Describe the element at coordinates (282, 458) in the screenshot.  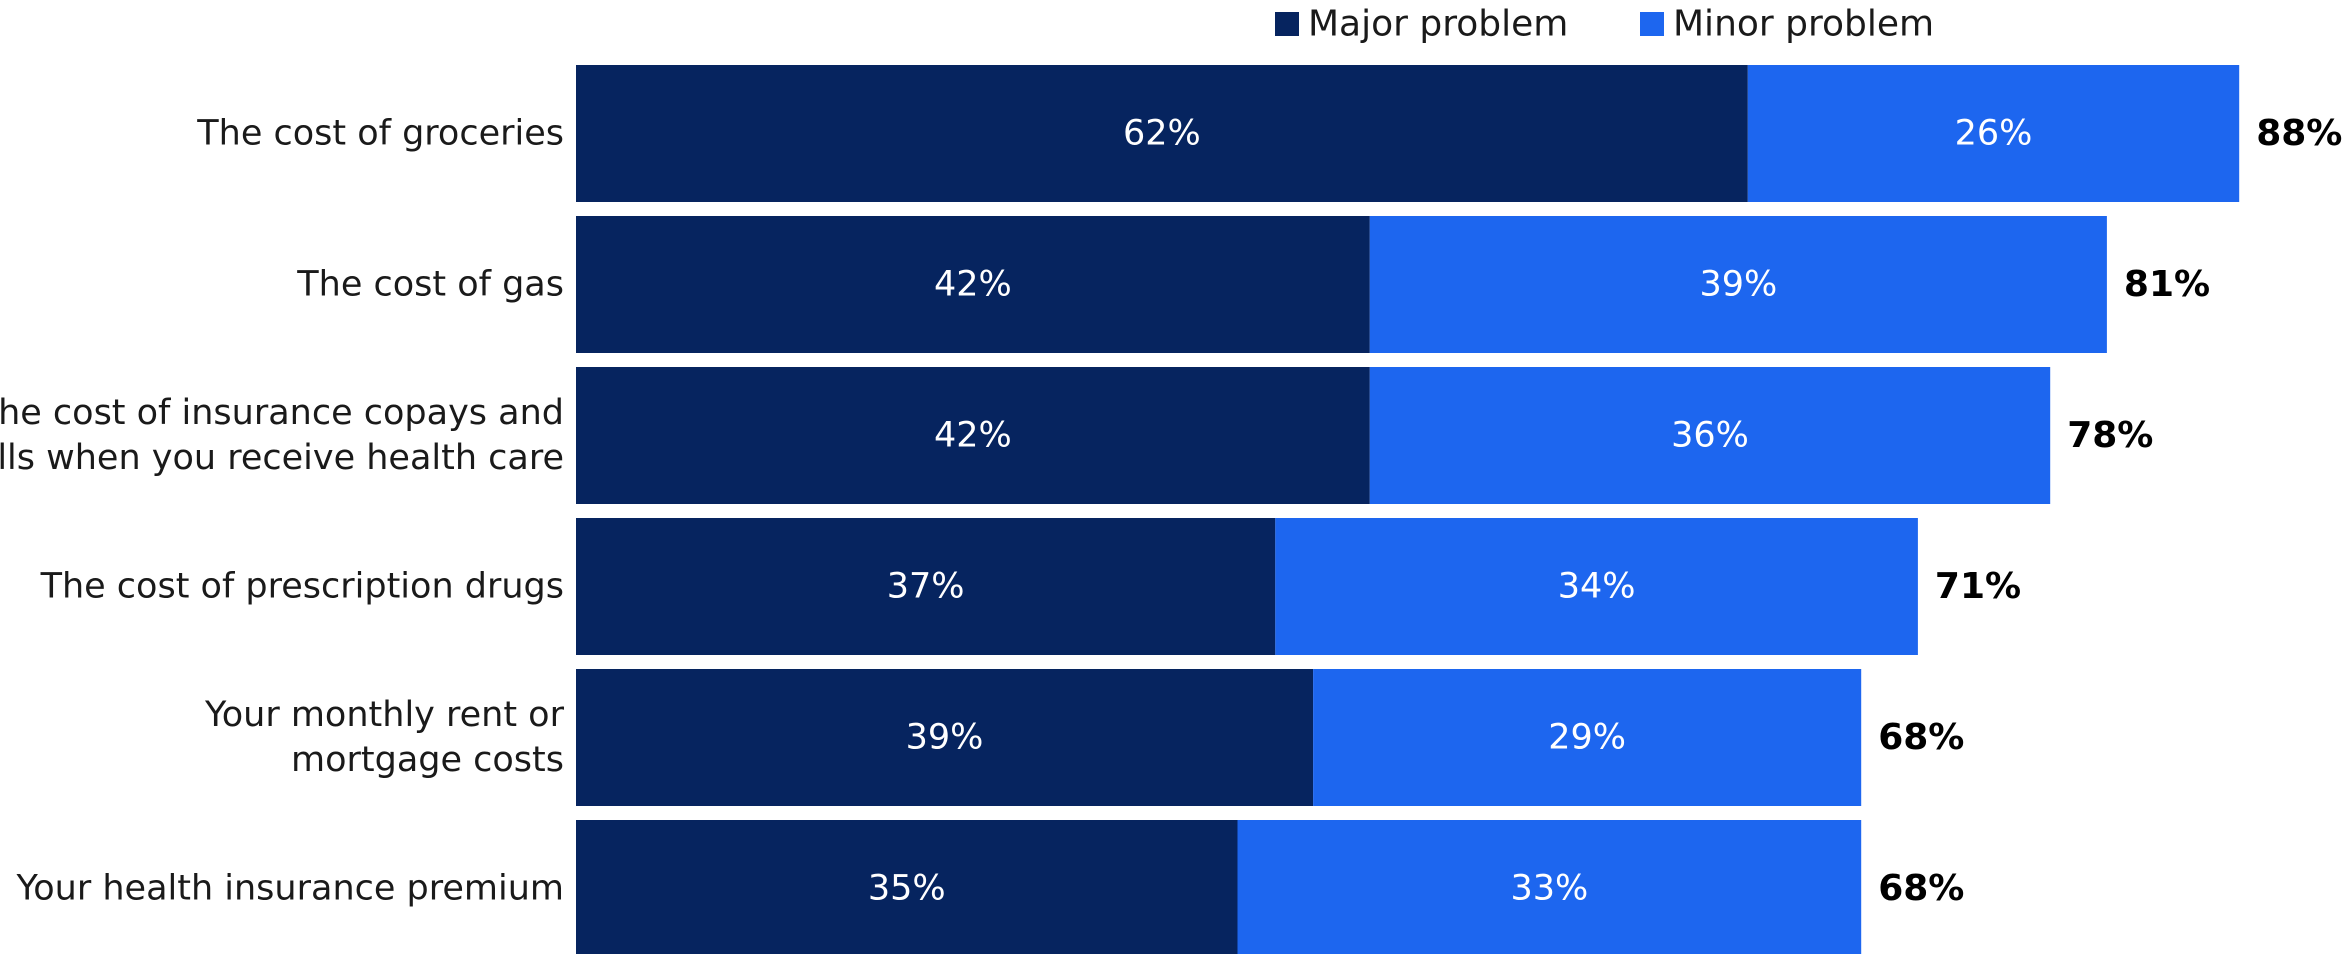
I see `category-label-line: bills when you receive health care` at that location.